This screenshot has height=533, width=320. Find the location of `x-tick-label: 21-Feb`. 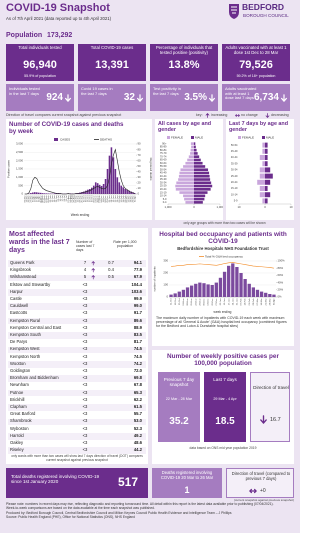

x-tick-label: 21-Feb is located at coordinates (250, 302).